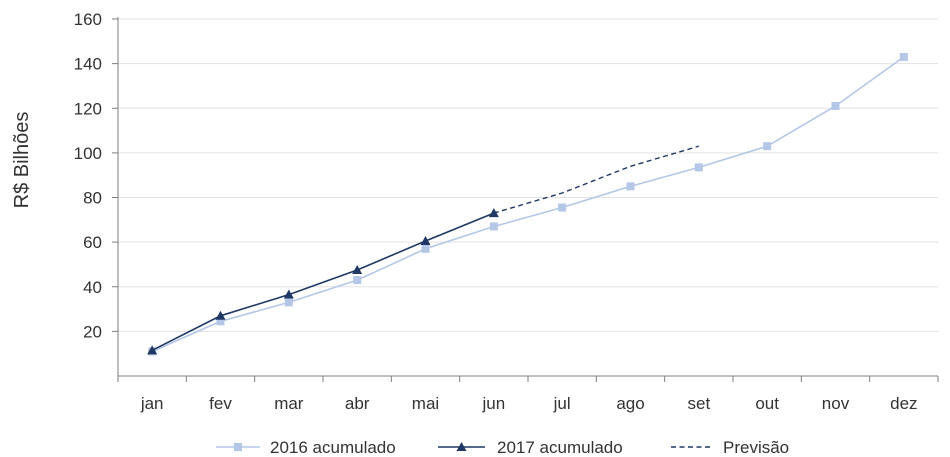 The height and width of the screenshot is (457, 950). Describe the element at coordinates (152, 403) in the screenshot. I see `x-tick-label: jan` at that location.